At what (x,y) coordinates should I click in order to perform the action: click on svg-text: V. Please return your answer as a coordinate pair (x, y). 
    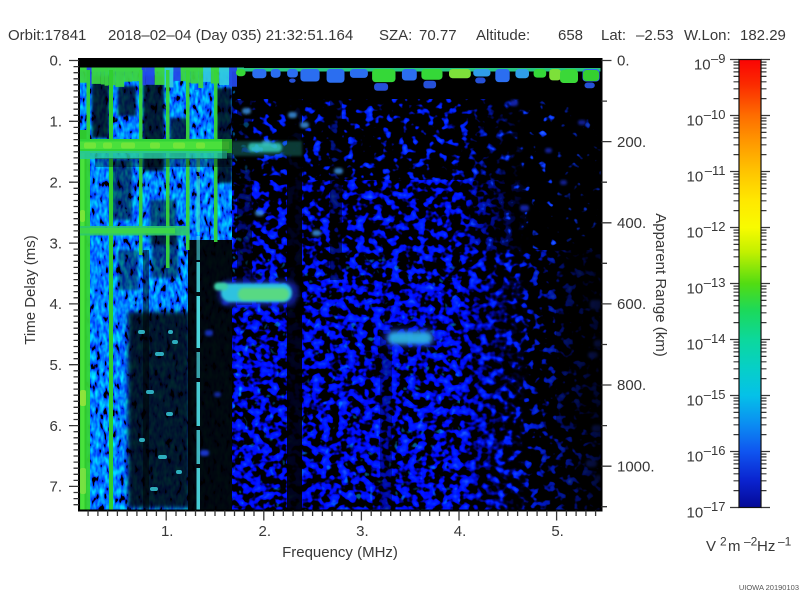
    Looking at the image, I should click on (711, 546).